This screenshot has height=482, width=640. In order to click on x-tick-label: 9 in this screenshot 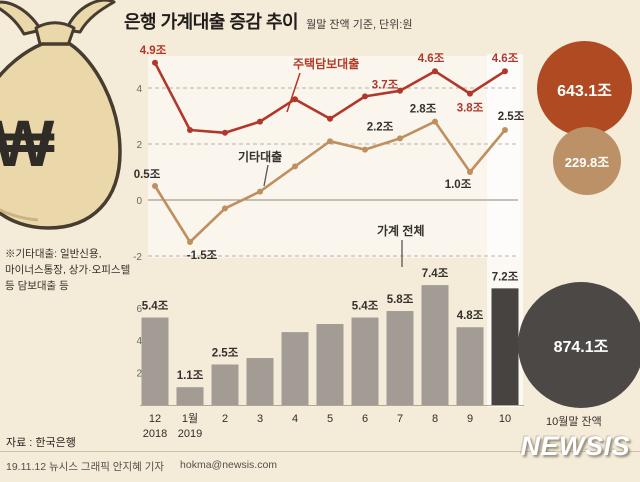, I will do `click(470, 419)`.